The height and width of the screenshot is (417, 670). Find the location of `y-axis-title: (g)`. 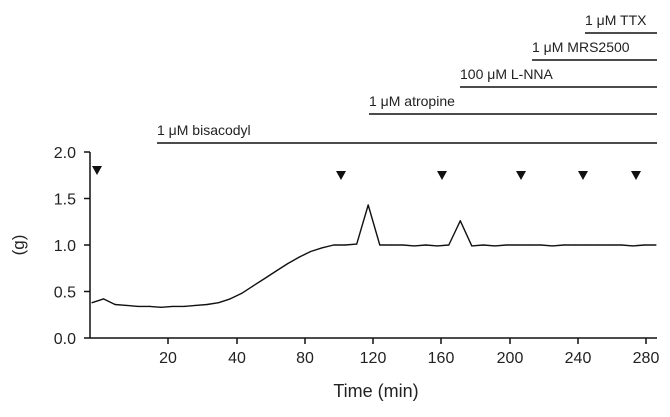

y-axis-title: (g) is located at coordinates (18, 245).